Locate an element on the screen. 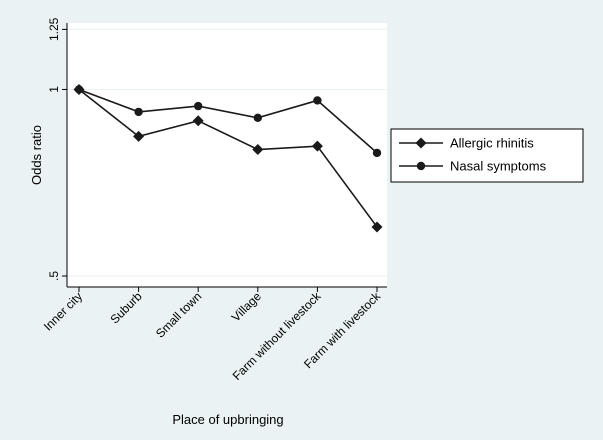  y-axis: .5 1 1.25 is located at coordinates (57, 152).